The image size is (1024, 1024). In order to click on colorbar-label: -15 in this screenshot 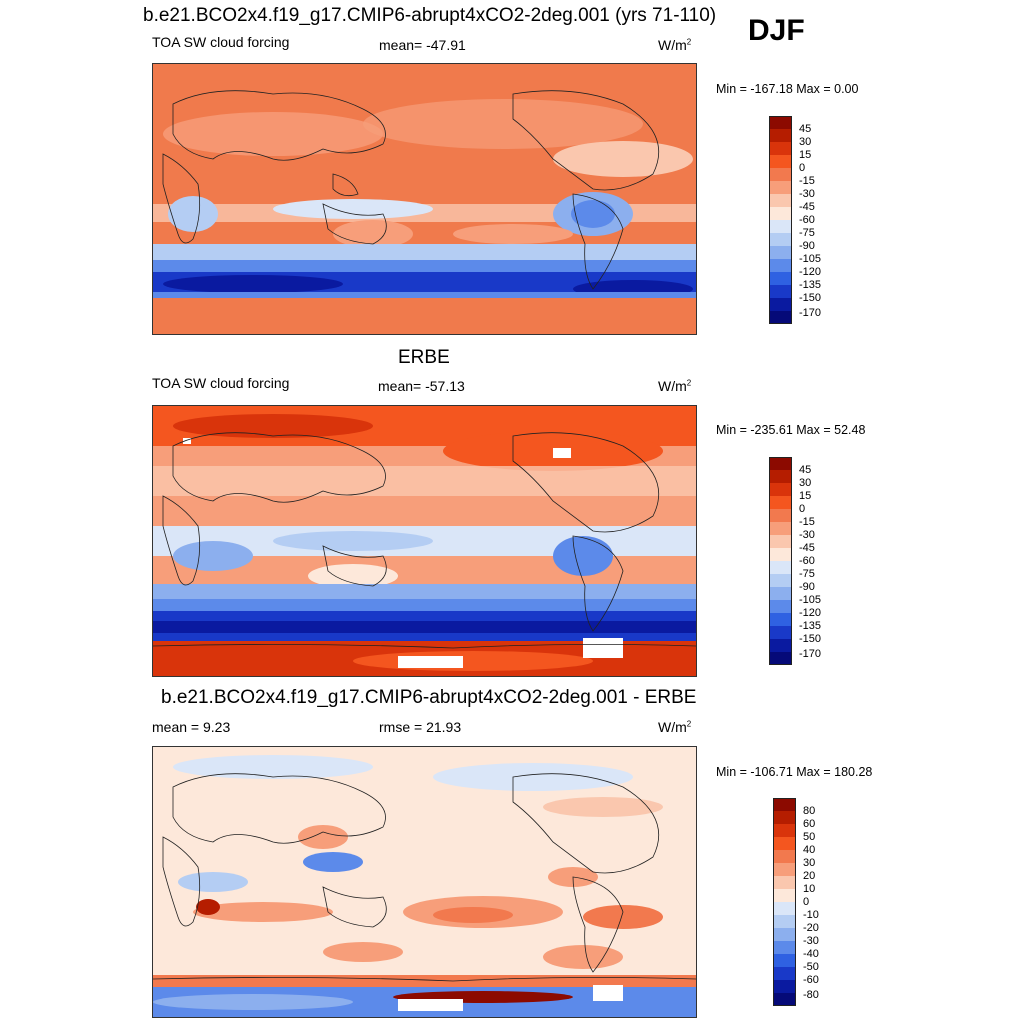, I will do `click(807, 181)`.